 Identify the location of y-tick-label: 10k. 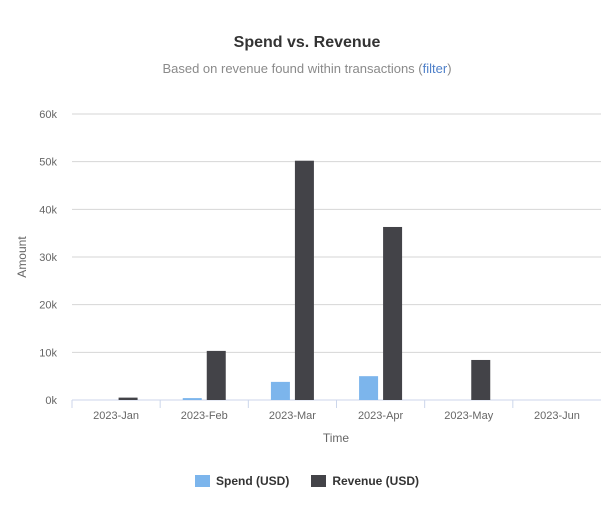
(48, 353).